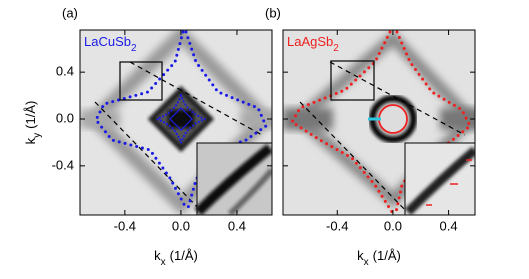 Image resolution: width=529 pixels, height=279 pixels. Describe the element at coordinates (37, 135) in the screenshot. I see `y-axis-label-part: y` at that location.